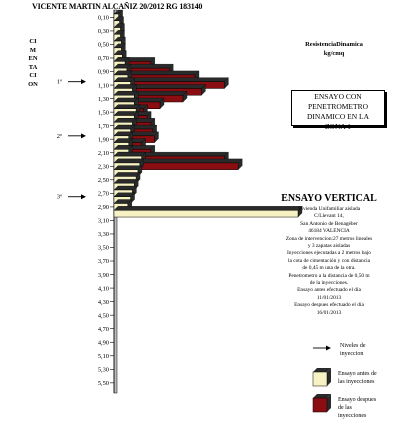 Image resolution: width=400 pixels, height=427 pixels. Describe the element at coordinates (103, 275) in the screenshot. I see `y-tick-label: 3,90` at that location.